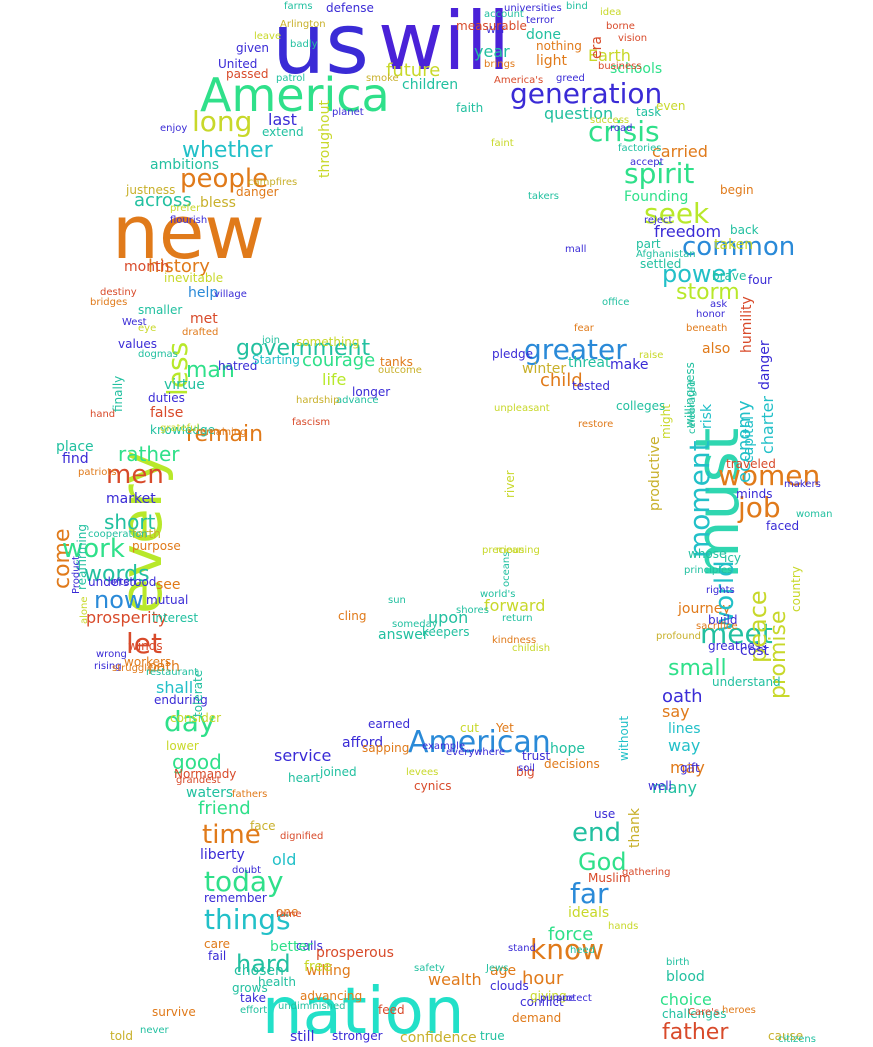 Image resolution: width=873 pixels, height=1047 pixels. What do you see at coordinates (238, 366) in the screenshot?
I see `word-140: hatred` at bounding box center [238, 366].